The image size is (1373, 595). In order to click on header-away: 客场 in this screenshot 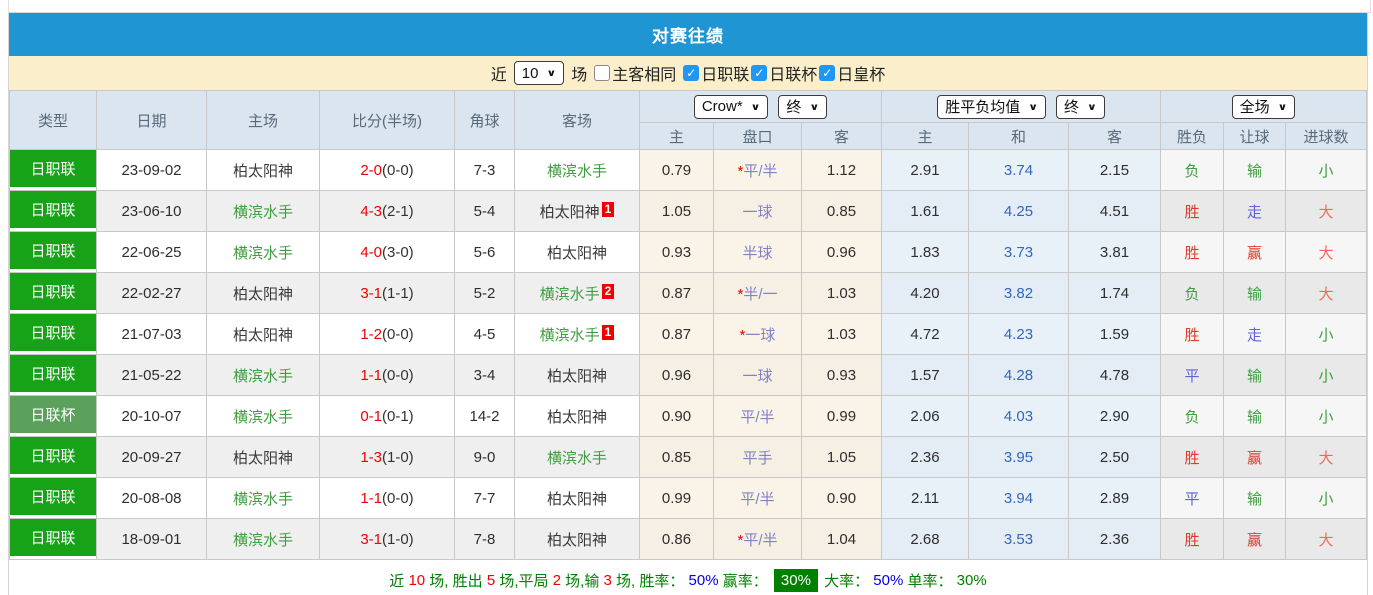, I will do `click(577, 120)`.